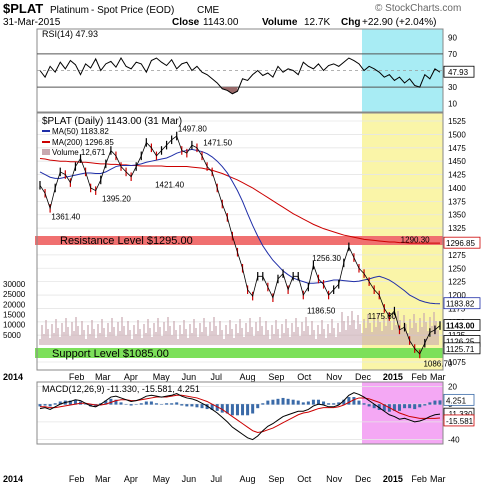  What do you see at coordinates (131, 377) in the screenshot?
I see `x-label: Apr` at bounding box center [131, 377].